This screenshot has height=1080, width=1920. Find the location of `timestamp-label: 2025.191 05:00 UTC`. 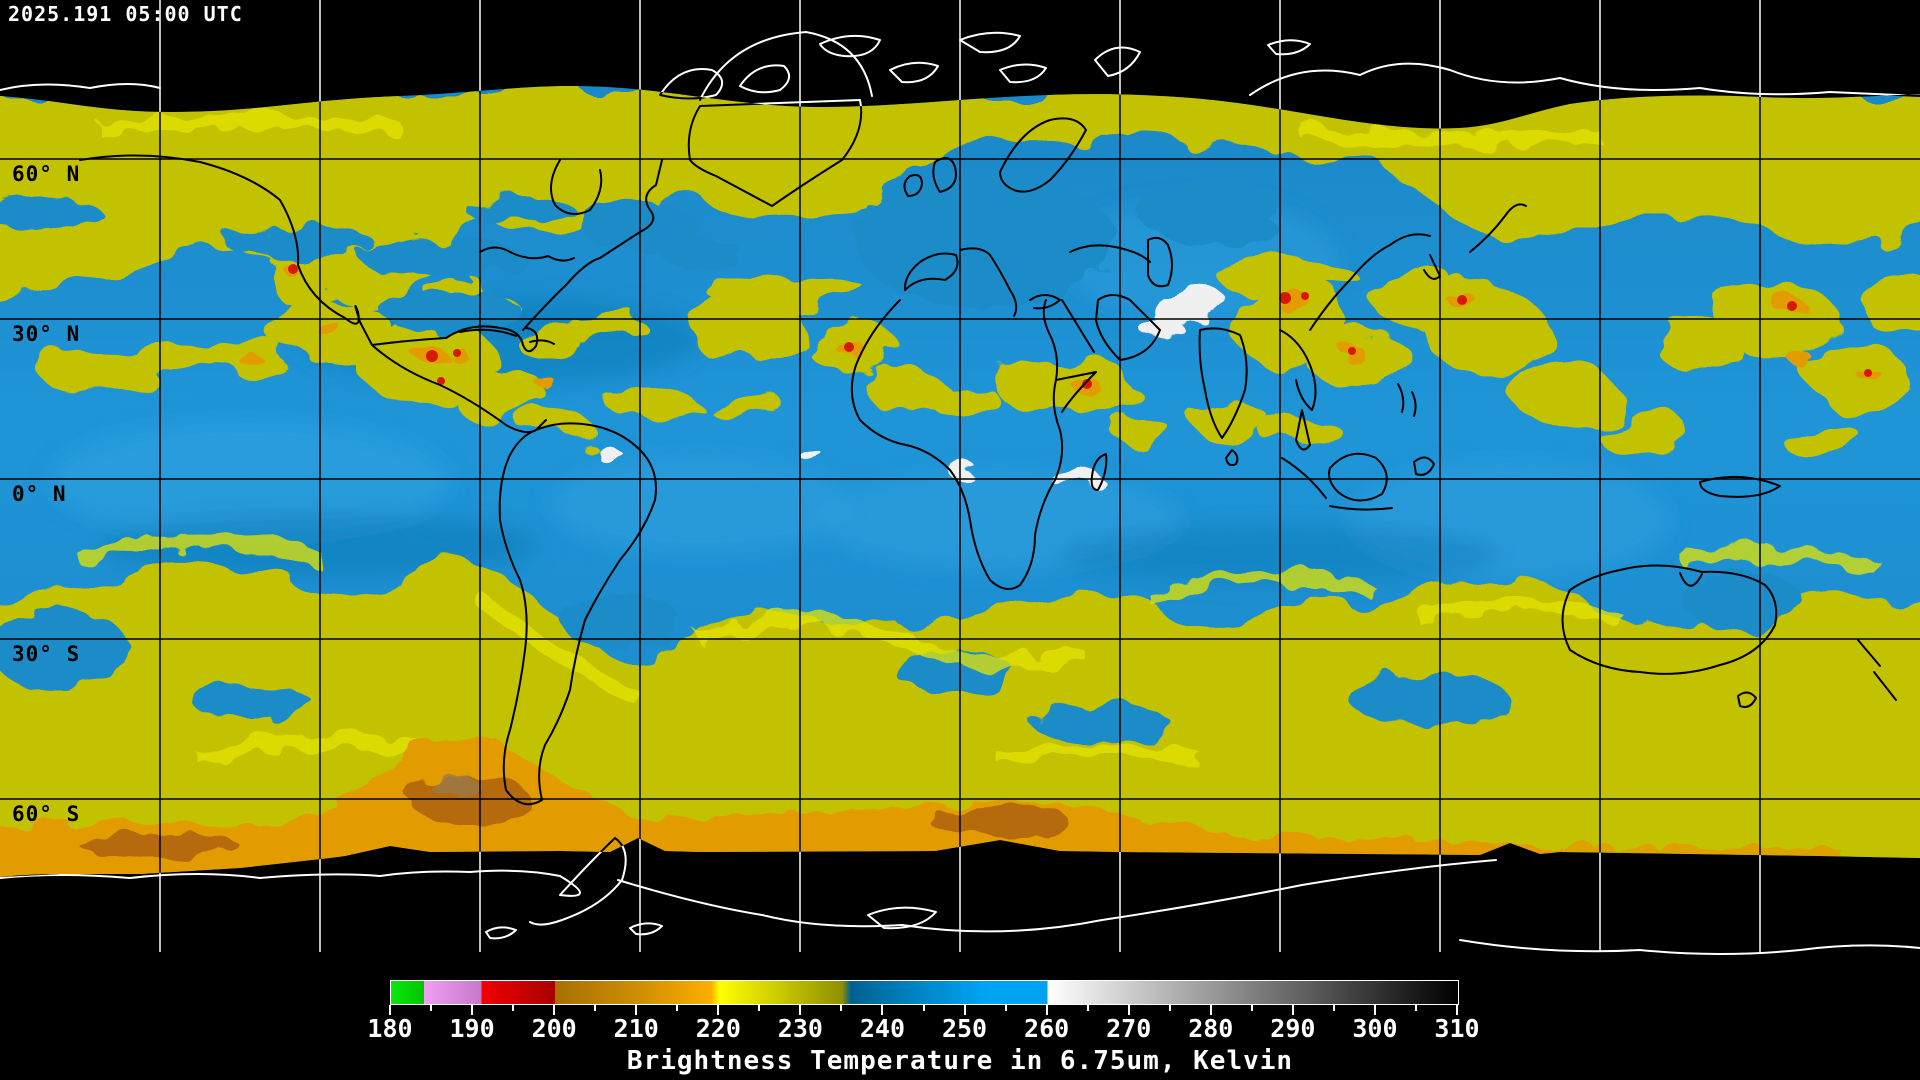

timestamp-label: 2025.191 05:00 UTC is located at coordinates (125, 14).